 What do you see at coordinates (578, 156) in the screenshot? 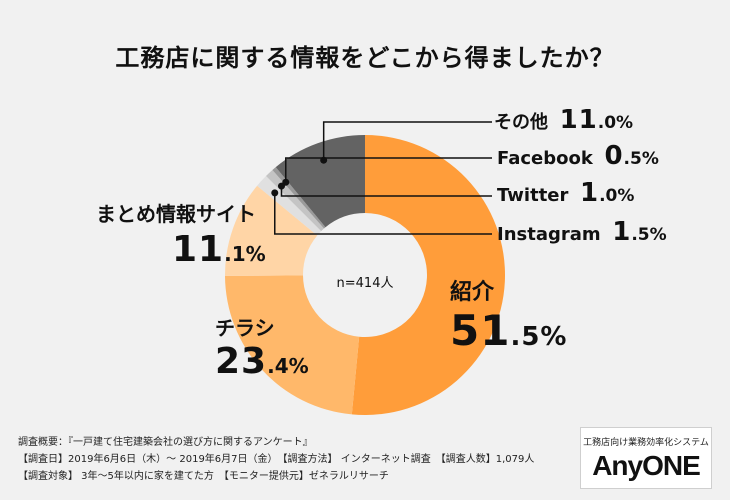
I see `label-facebook: Facebook 0.5%` at bounding box center [578, 156].